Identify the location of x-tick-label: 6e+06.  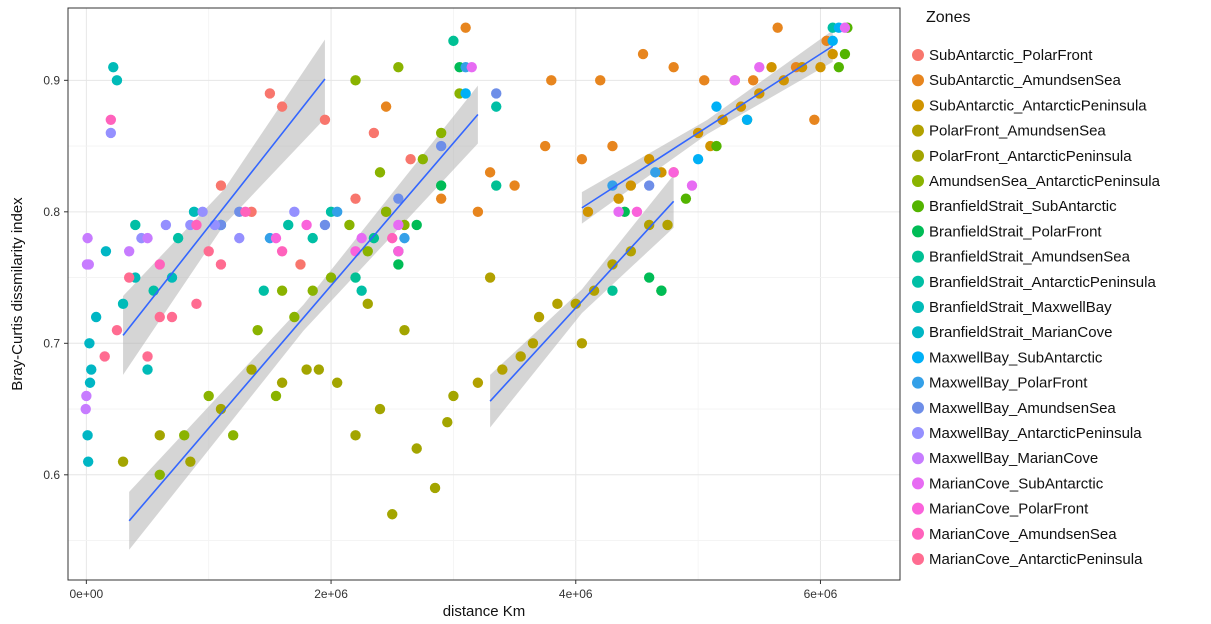
(821, 594).